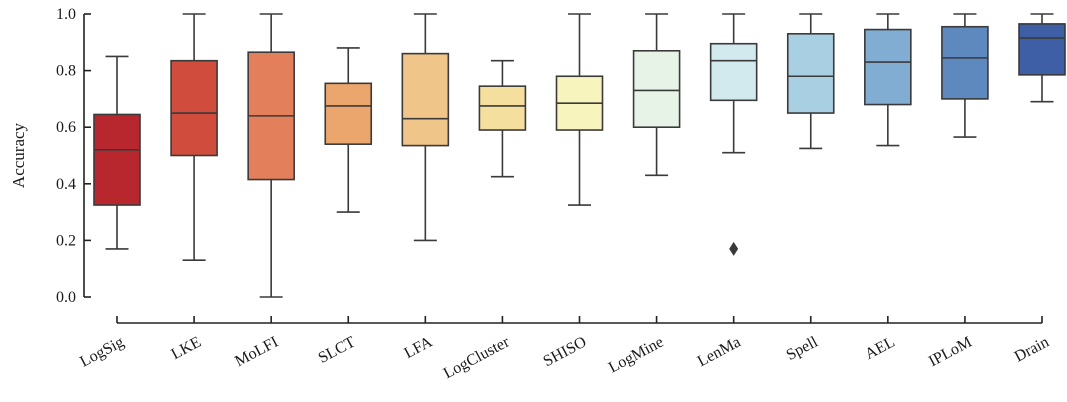 This screenshot has width=1067, height=402. What do you see at coordinates (419, 347) in the screenshot?
I see `x-tick-label: LFA` at bounding box center [419, 347].